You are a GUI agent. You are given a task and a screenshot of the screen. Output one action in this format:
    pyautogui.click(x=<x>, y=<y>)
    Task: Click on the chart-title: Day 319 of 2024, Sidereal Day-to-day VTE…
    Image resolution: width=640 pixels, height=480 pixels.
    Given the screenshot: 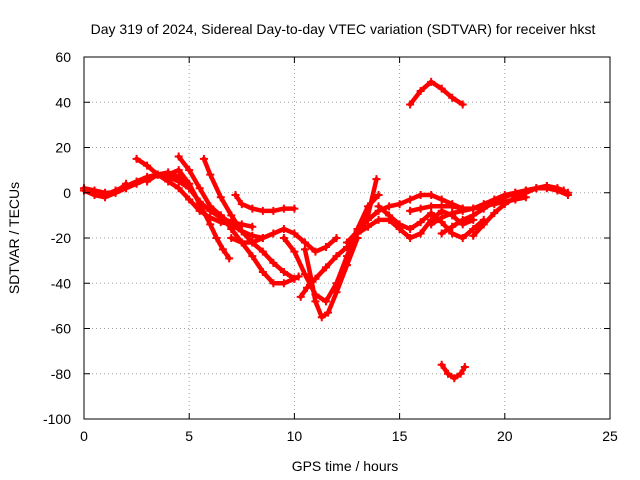 What is the action you would take?
    pyautogui.click(x=343, y=29)
    